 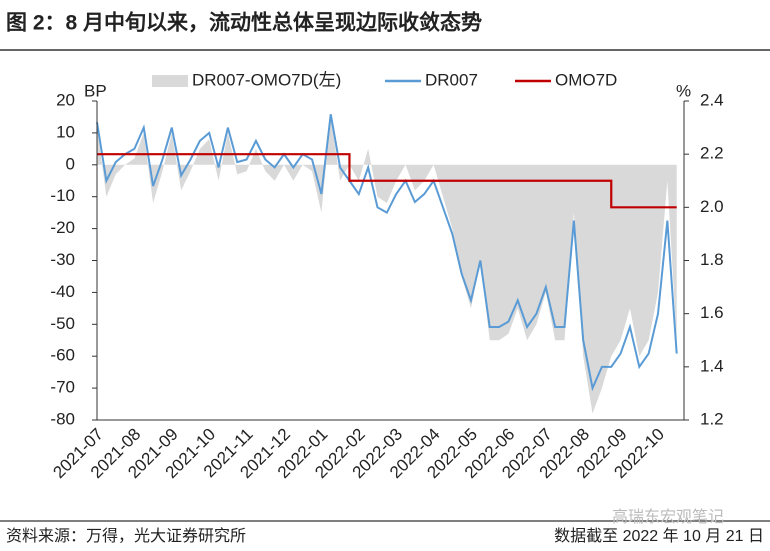 I want to click on y-tick-label: -80, so click(x=62, y=418).